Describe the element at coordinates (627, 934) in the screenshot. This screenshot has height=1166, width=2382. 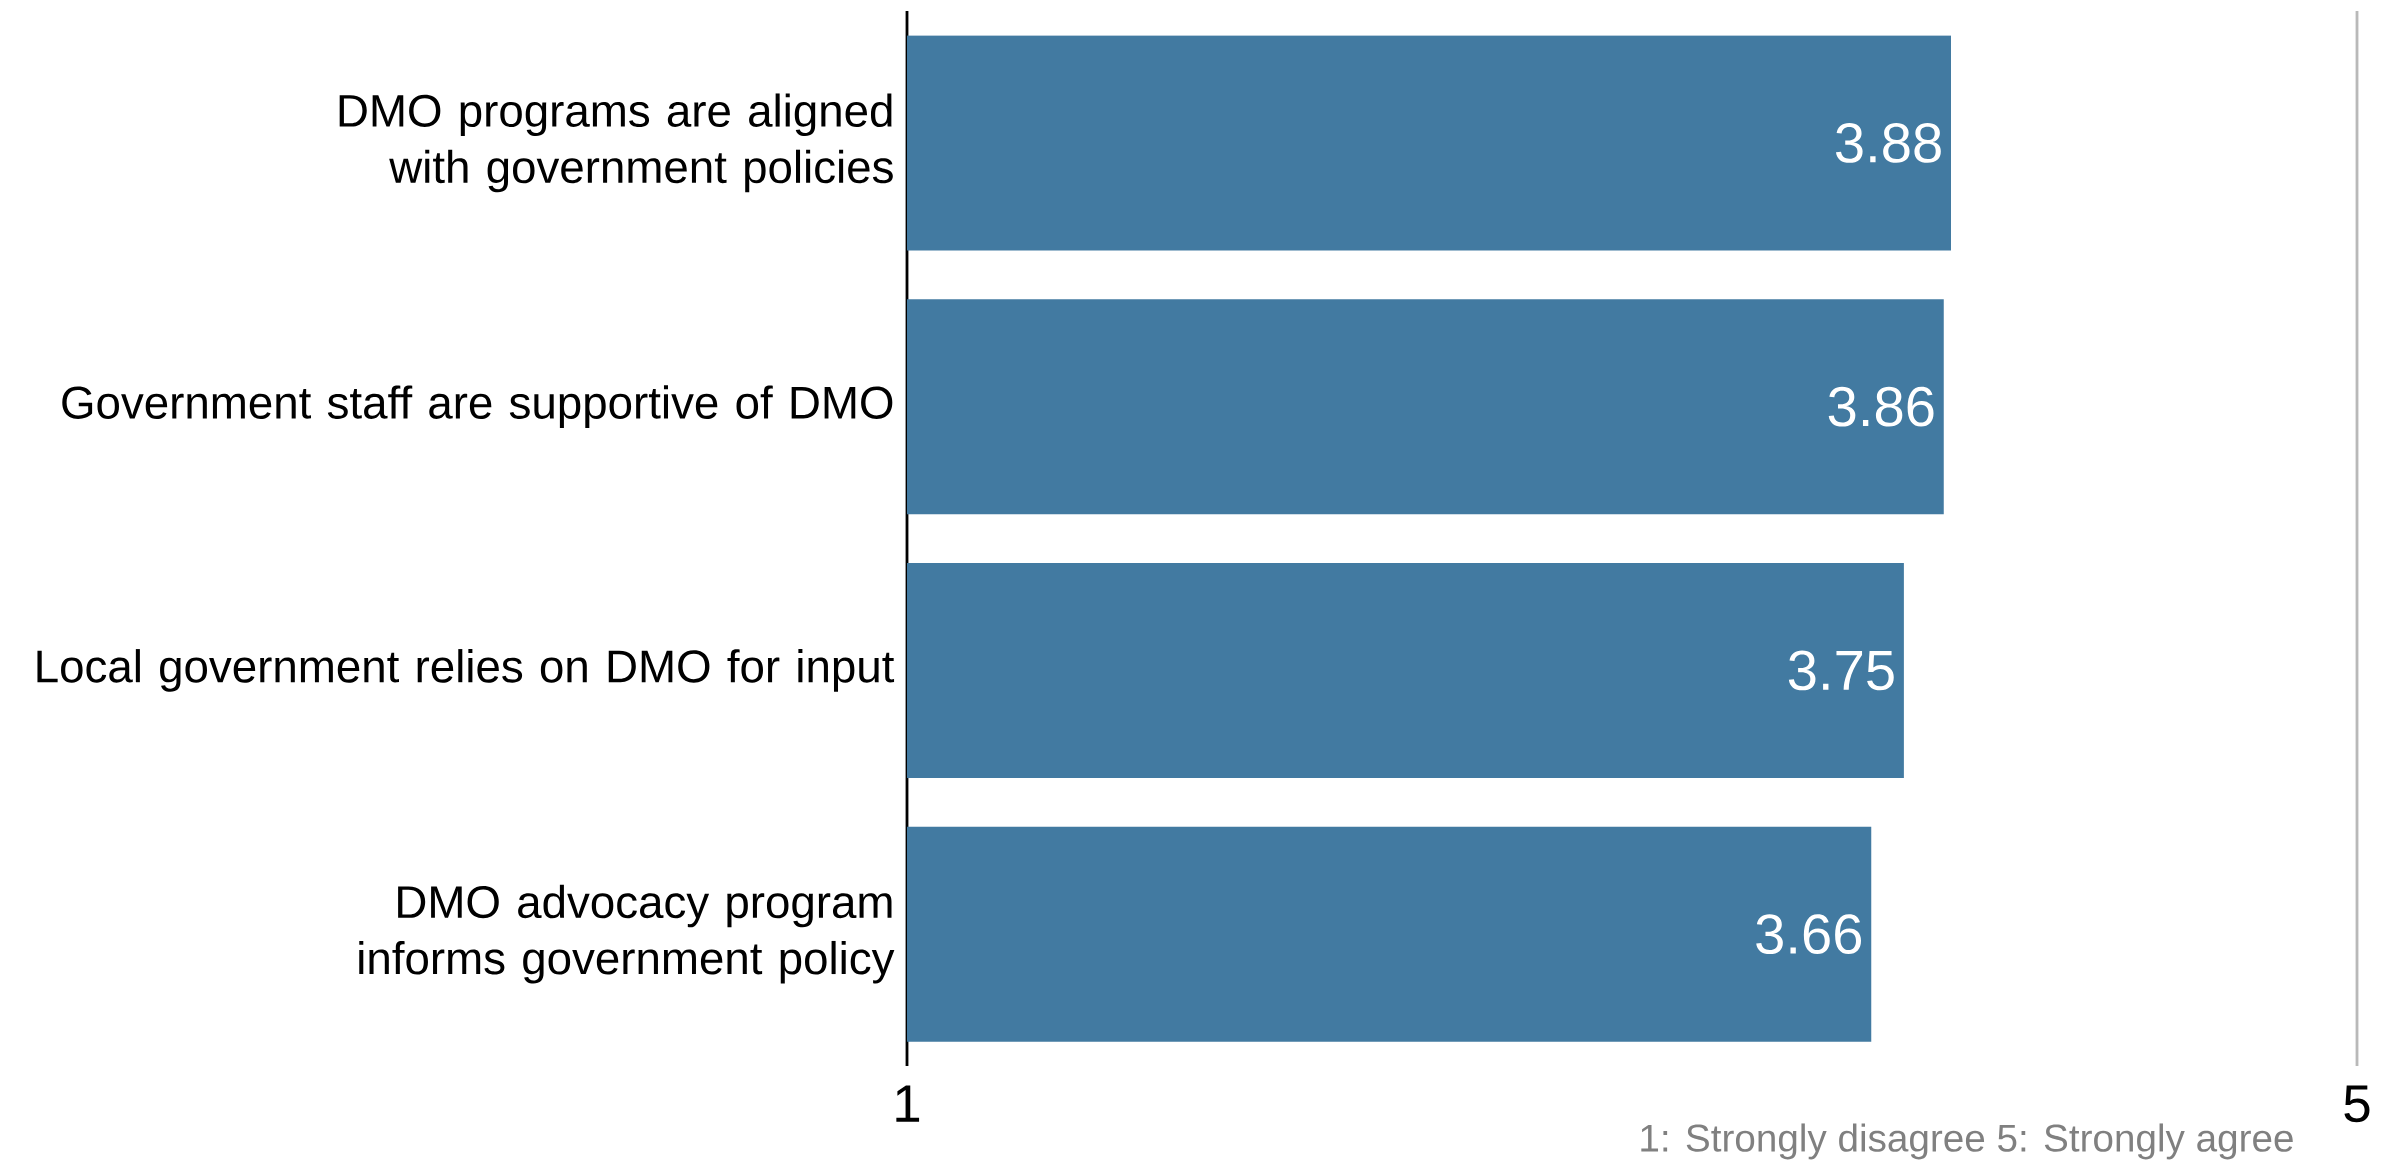
I see `y-tick-label: DMO advocacy program informs government policy` at that location.